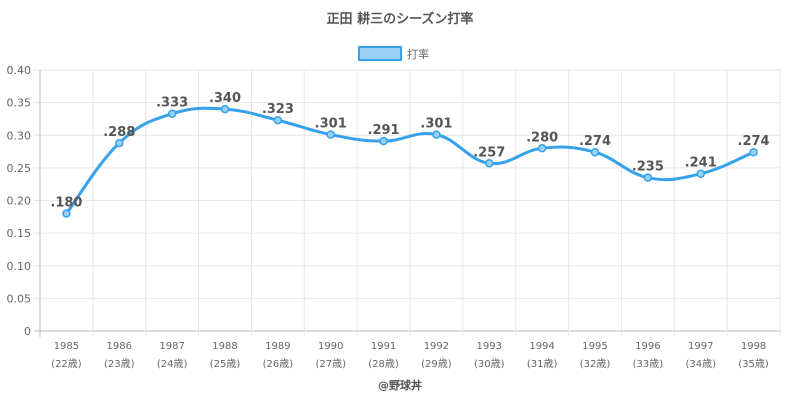 Image resolution: width=800 pixels, height=400 pixels. I want to click on x-tick-sublabel: (24歳), so click(172, 364).